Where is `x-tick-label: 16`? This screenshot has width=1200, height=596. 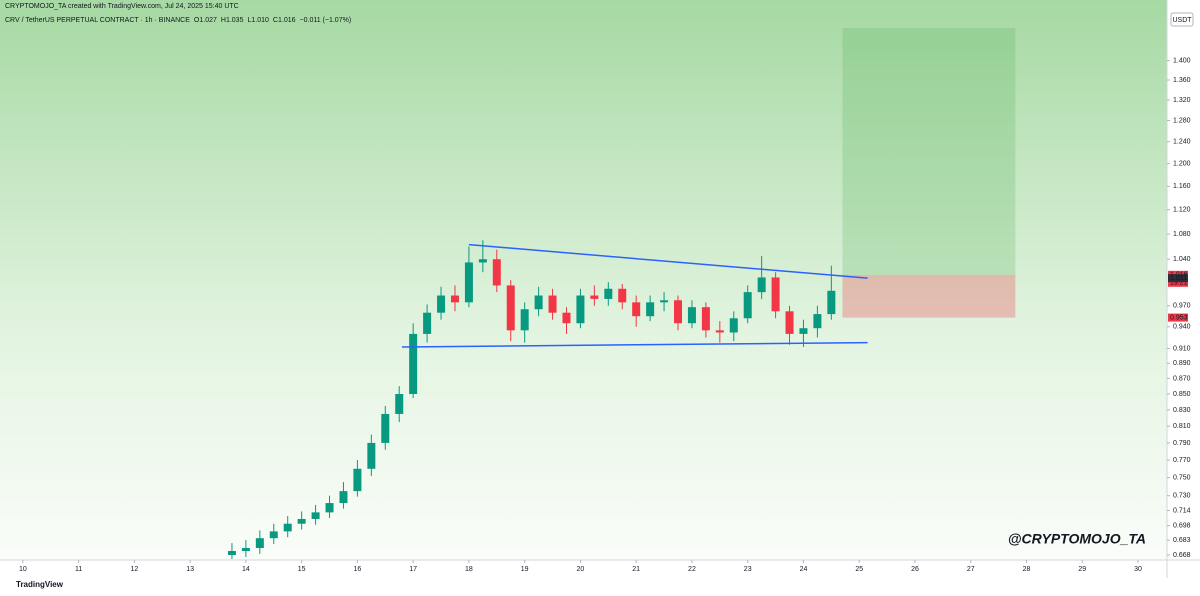 x-tick-label: 16 is located at coordinates (358, 569).